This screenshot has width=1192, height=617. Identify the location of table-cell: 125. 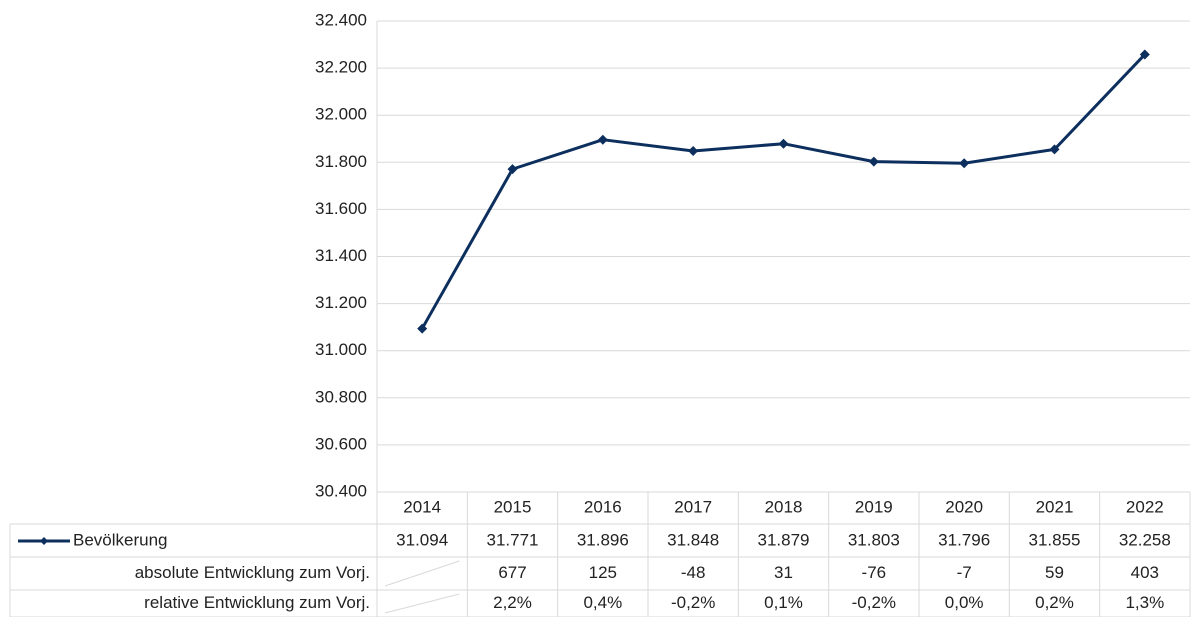
(603, 572).